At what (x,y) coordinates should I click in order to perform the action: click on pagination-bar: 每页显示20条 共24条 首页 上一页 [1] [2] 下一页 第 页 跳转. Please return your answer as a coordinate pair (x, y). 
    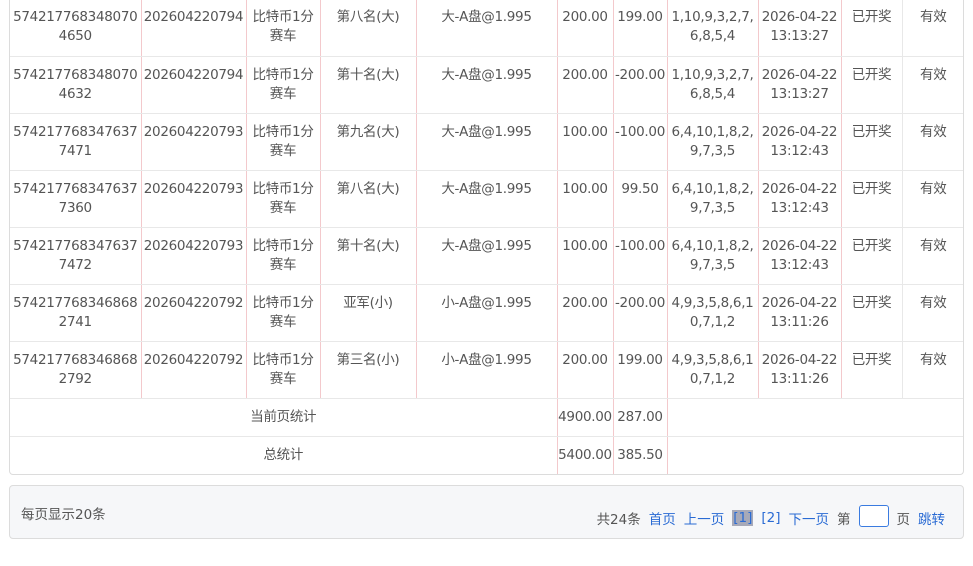
    Looking at the image, I should click on (486, 512).